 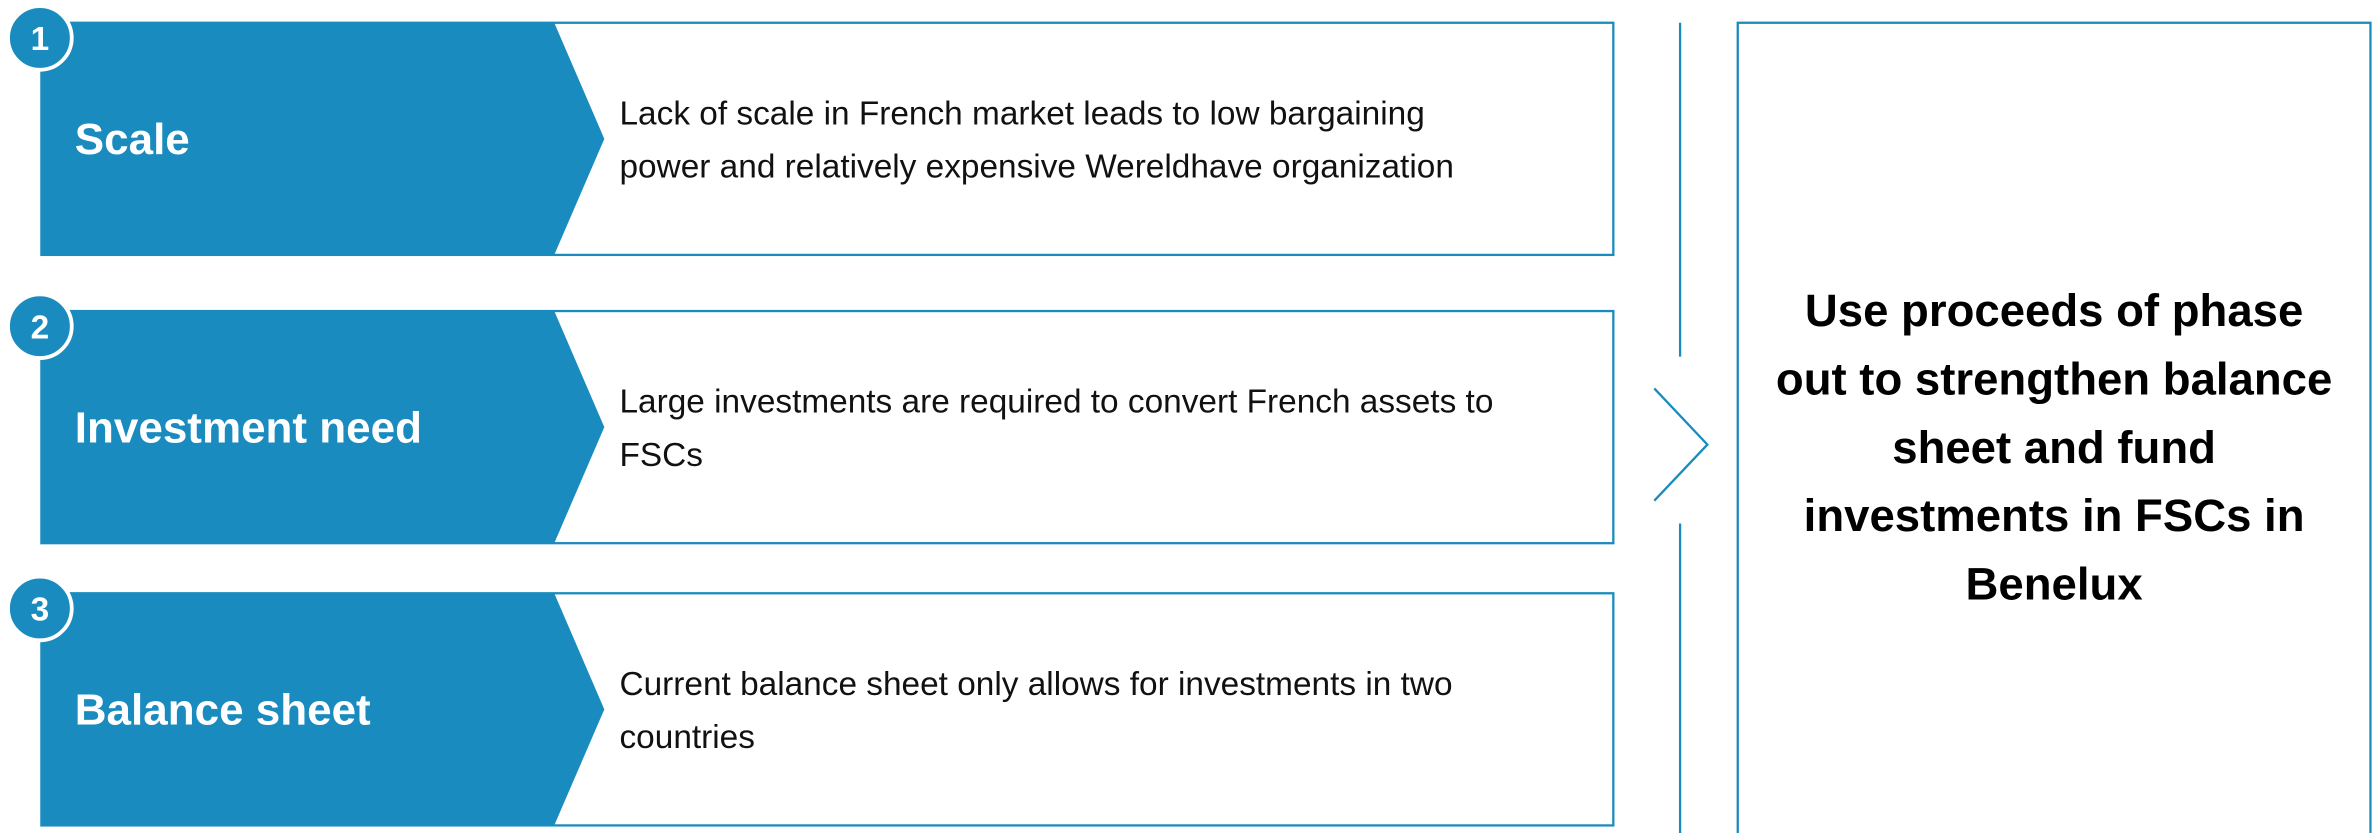 I want to click on item-number: 1, so click(x=40, y=39).